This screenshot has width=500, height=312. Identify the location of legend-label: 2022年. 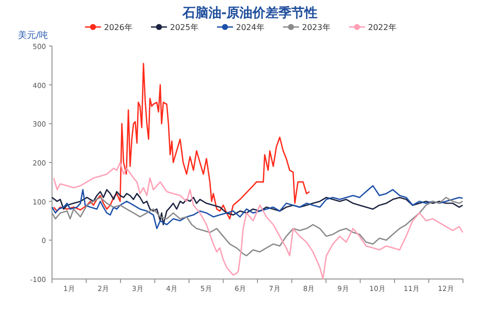
(382, 27).